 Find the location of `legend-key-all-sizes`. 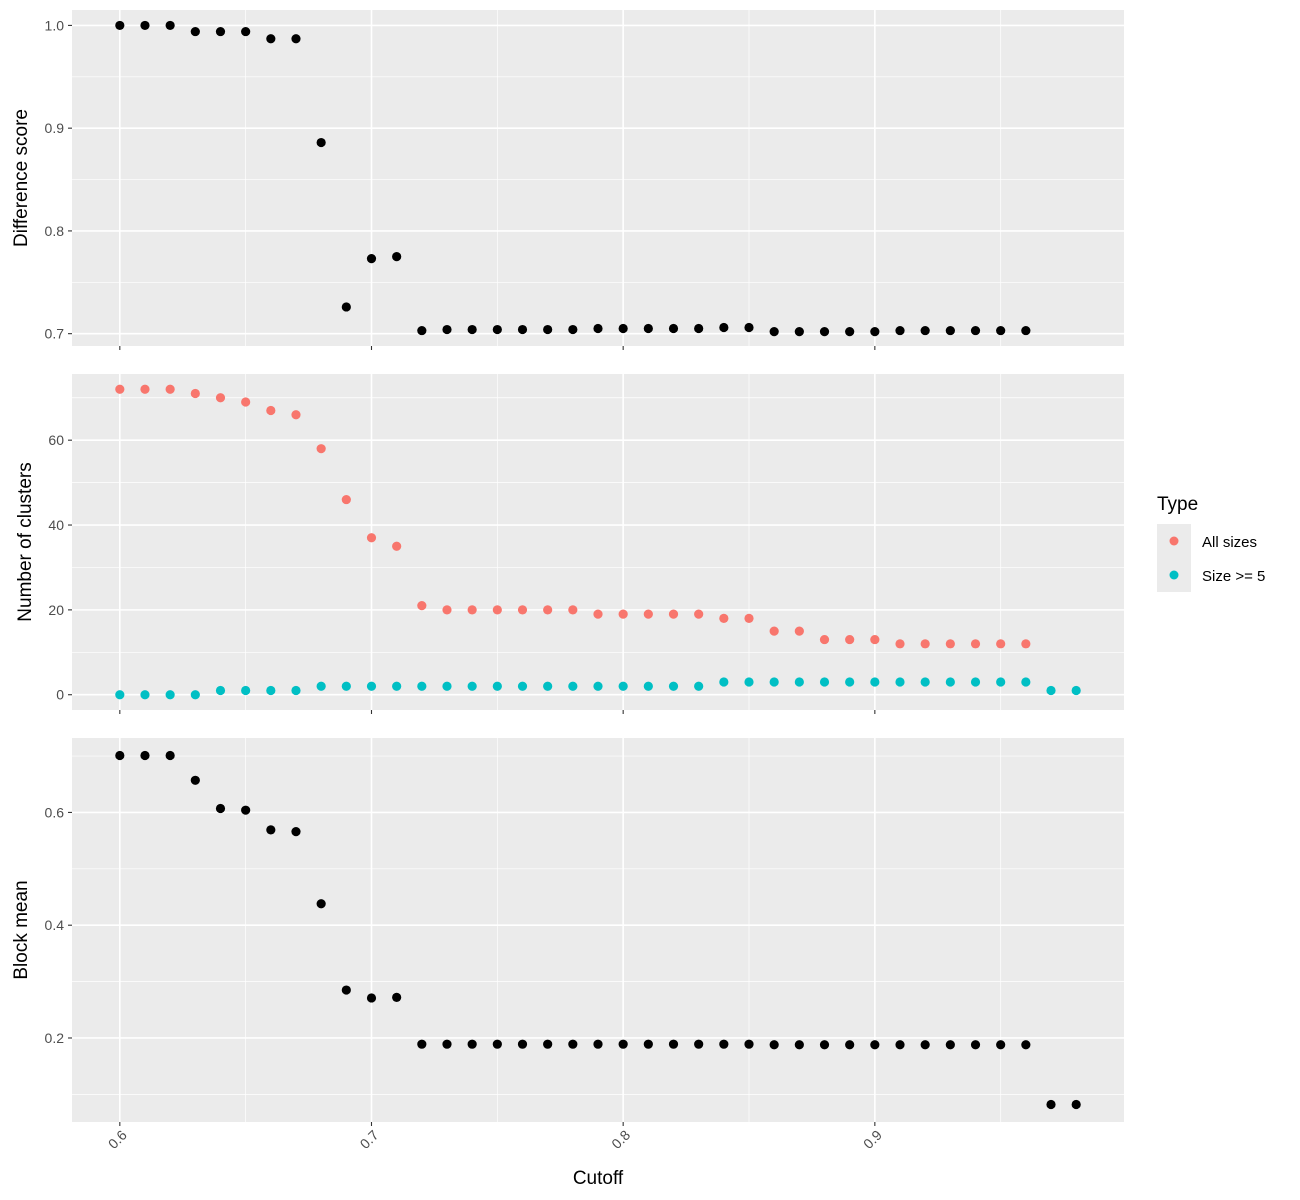

legend-key-all-sizes is located at coordinates (1174, 541).